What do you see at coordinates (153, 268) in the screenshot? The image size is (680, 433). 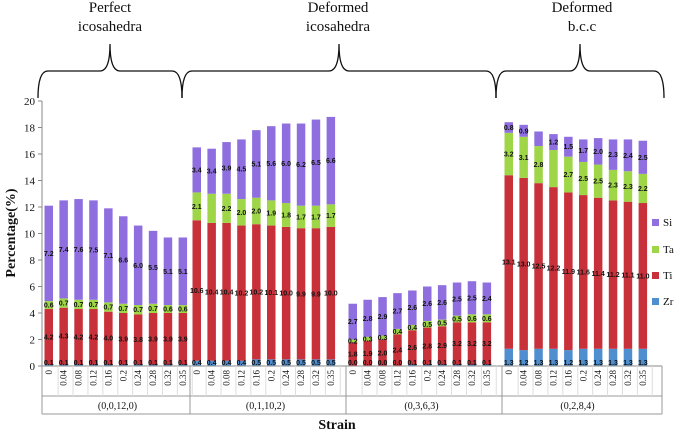 I see `data-label-si: 5.5` at bounding box center [153, 268].